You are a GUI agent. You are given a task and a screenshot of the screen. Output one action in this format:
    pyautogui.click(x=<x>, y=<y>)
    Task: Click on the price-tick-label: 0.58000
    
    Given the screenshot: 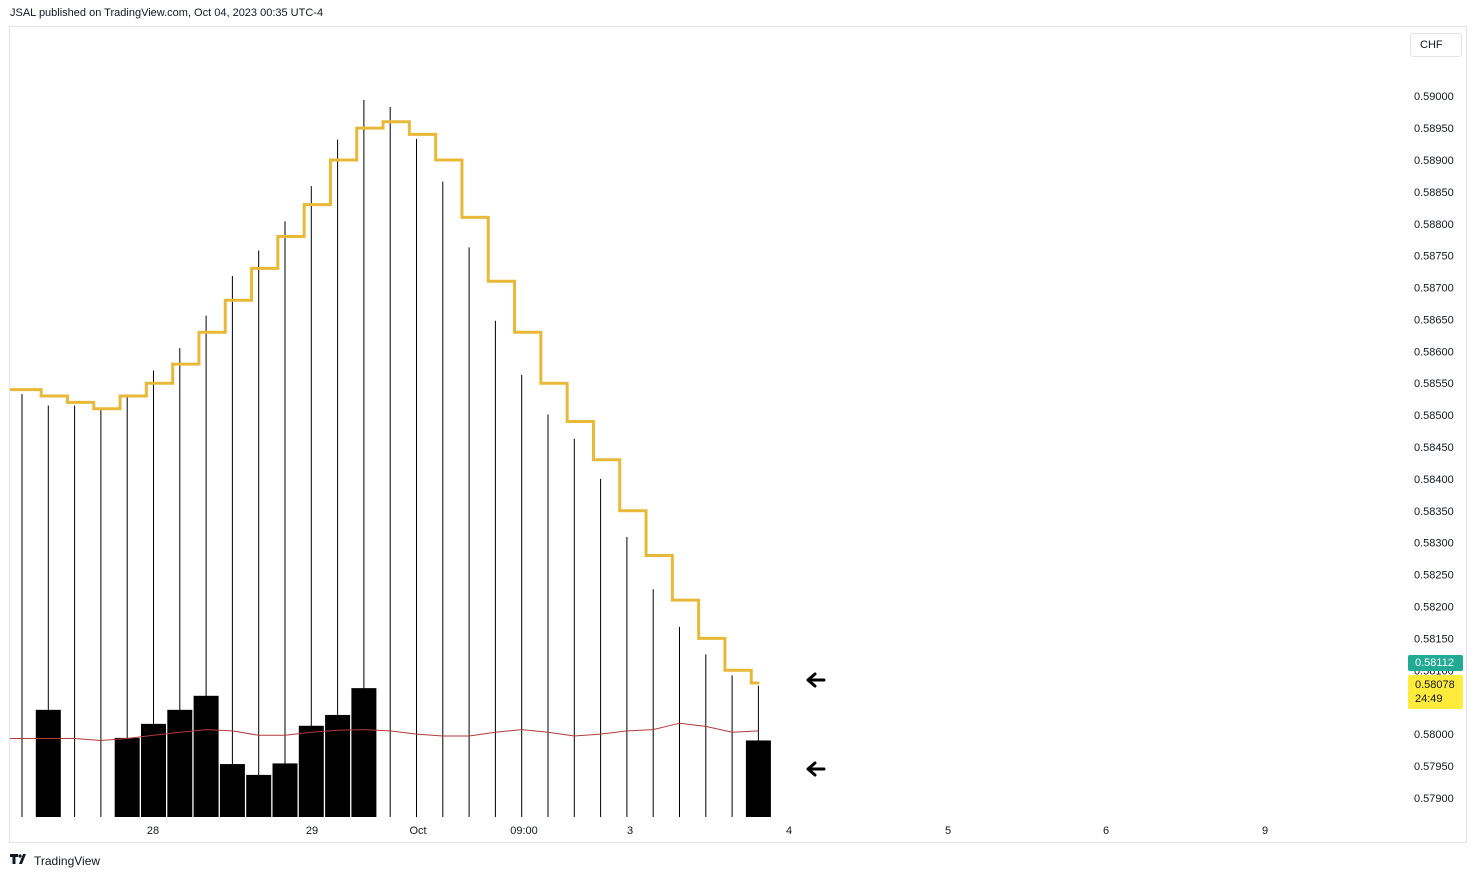 What is the action you would take?
    pyautogui.click(x=1434, y=735)
    